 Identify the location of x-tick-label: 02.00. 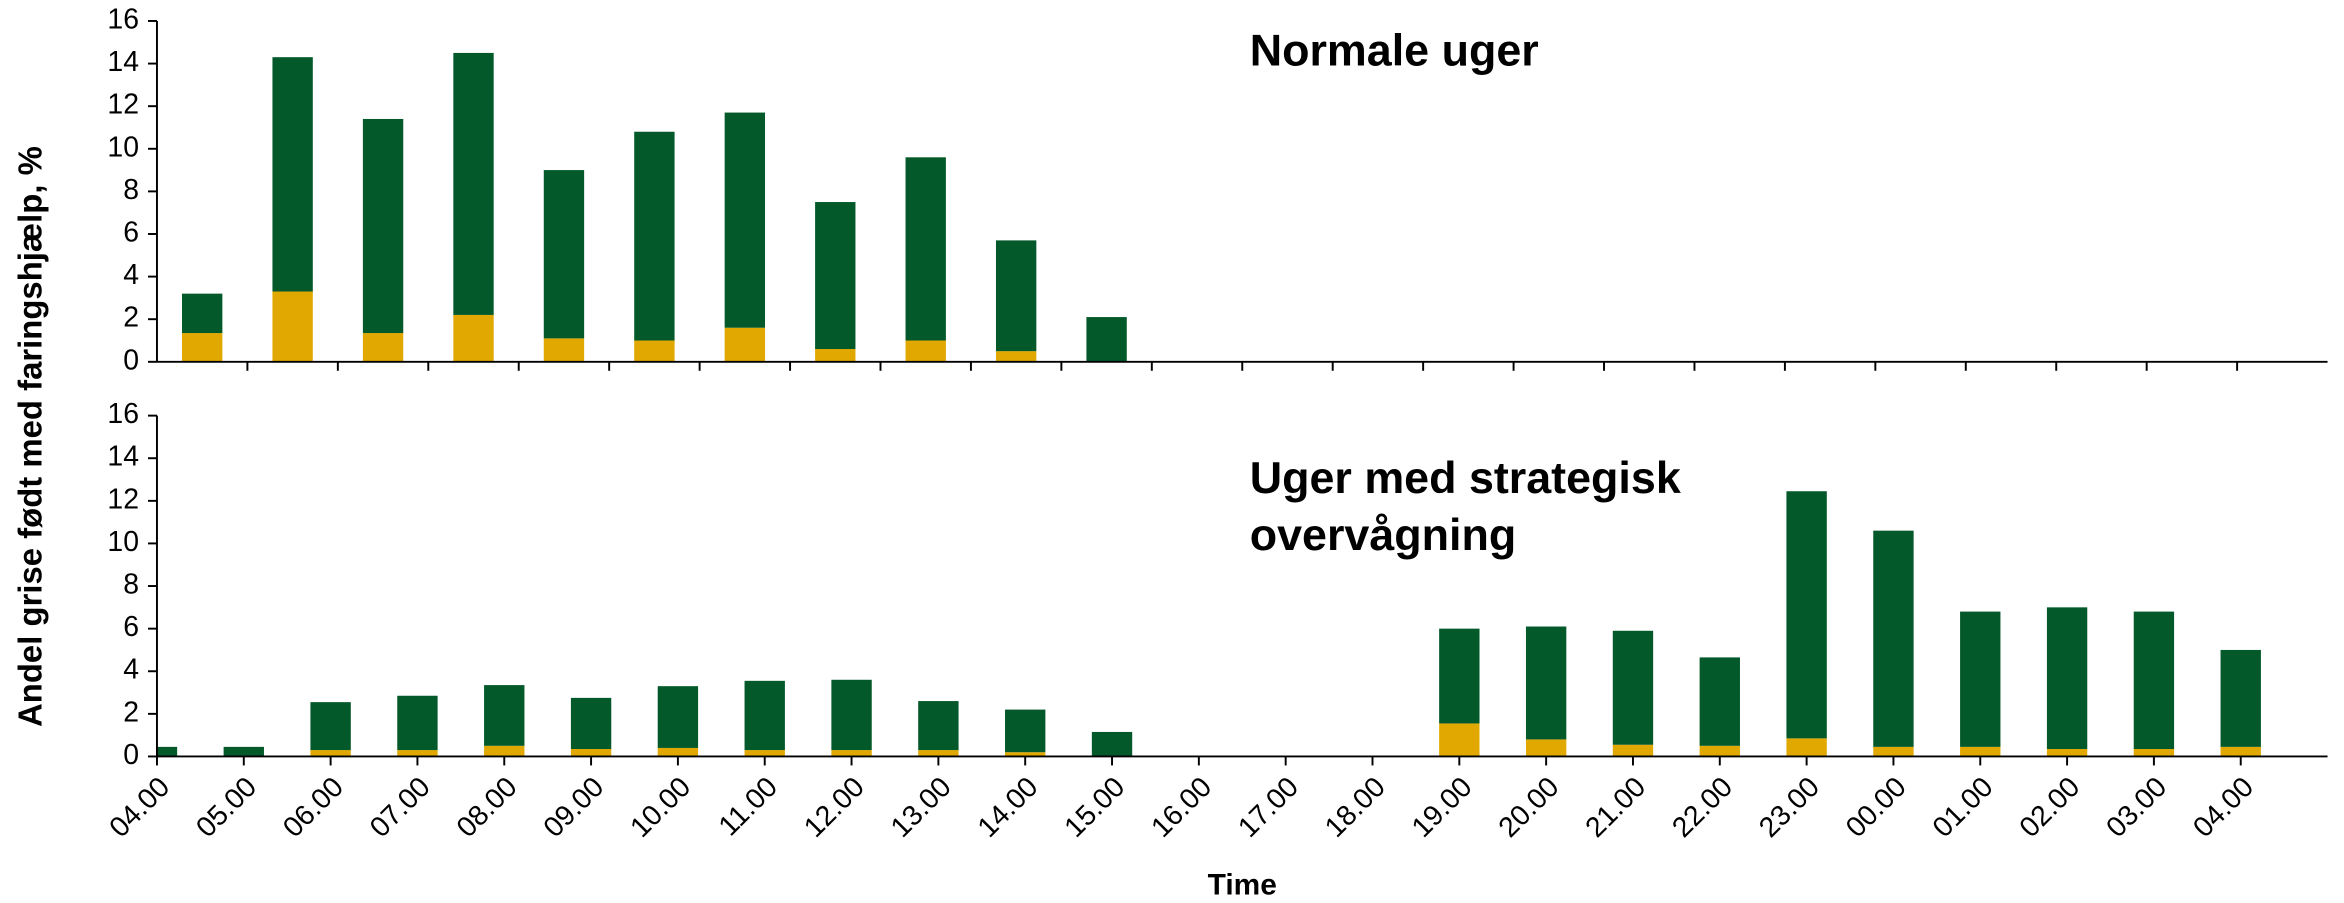
(2049, 807).